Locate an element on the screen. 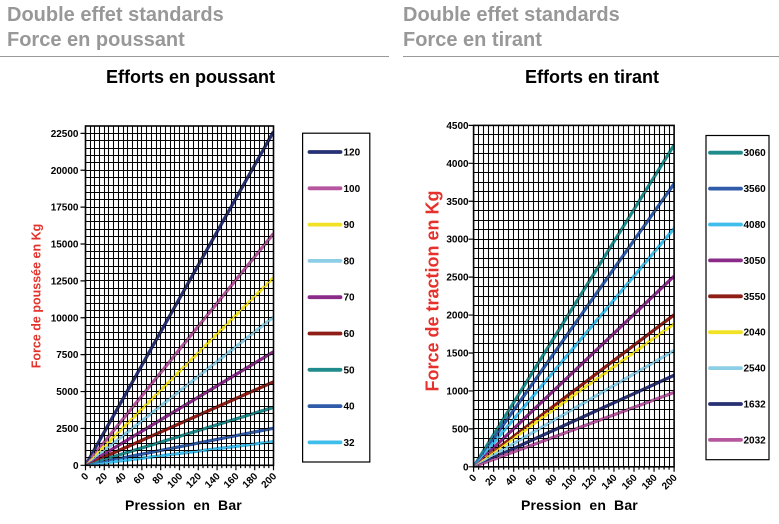  svg-text: Force de poussée en Kg is located at coordinates (37, 296).